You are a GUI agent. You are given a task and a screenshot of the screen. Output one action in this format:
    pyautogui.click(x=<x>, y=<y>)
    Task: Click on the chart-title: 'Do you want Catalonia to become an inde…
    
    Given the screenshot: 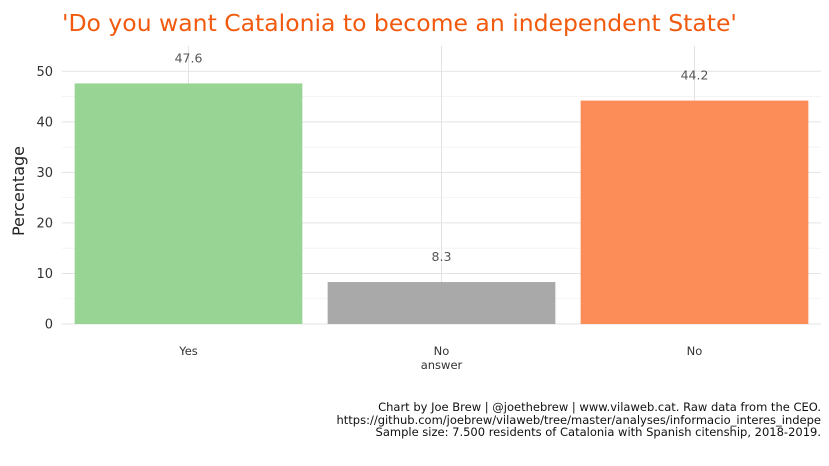 What is the action you would take?
    pyautogui.click(x=399, y=23)
    